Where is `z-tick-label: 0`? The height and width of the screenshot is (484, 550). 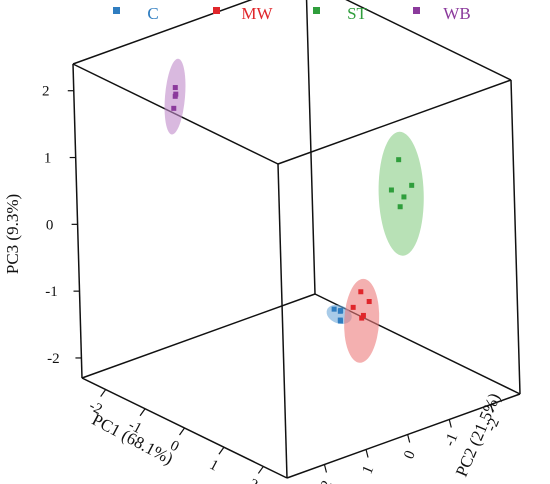
z-tick-label: 0 is located at coordinates (50, 225).